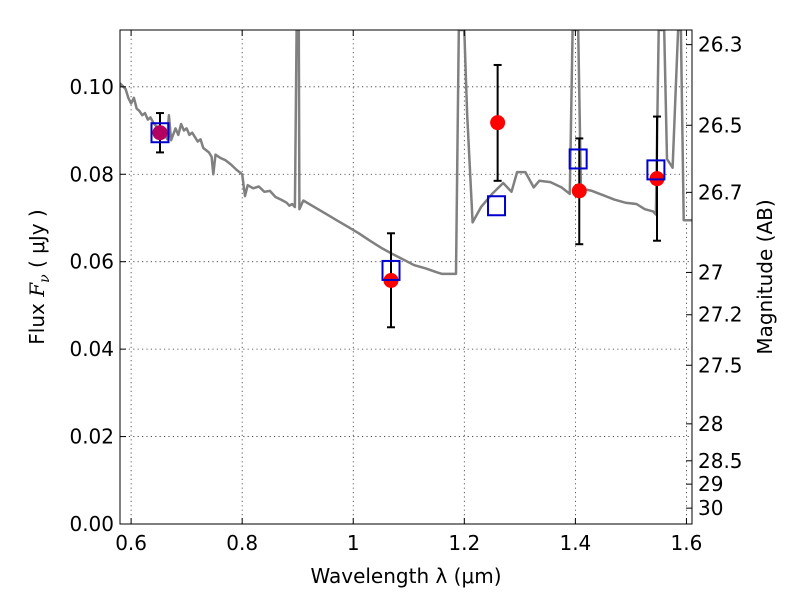  What do you see at coordinates (464, 543) in the screenshot?
I see `x-tick-label: 1.2` at bounding box center [464, 543].